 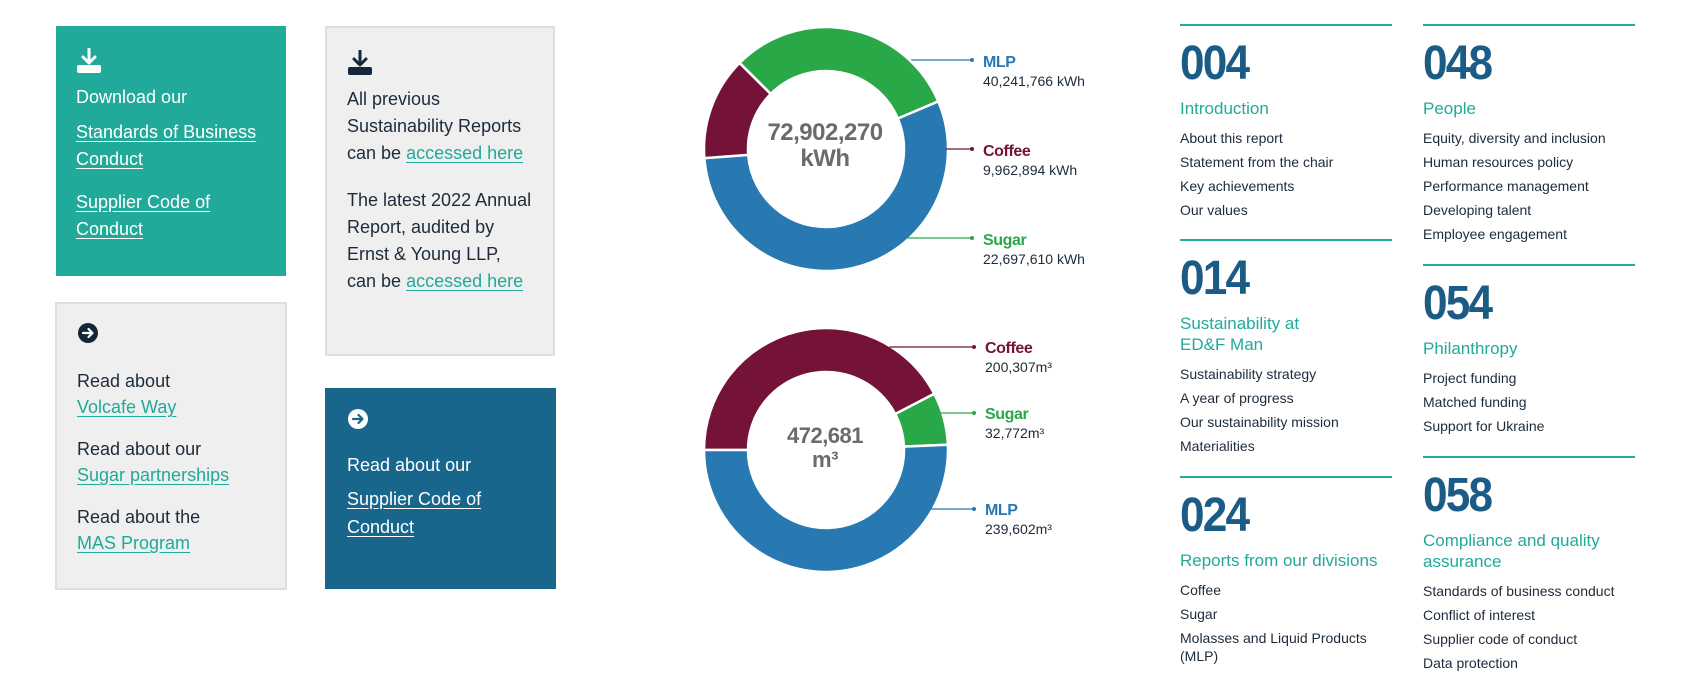 I want to click on section-item: Matched funding, so click(x=1475, y=402).